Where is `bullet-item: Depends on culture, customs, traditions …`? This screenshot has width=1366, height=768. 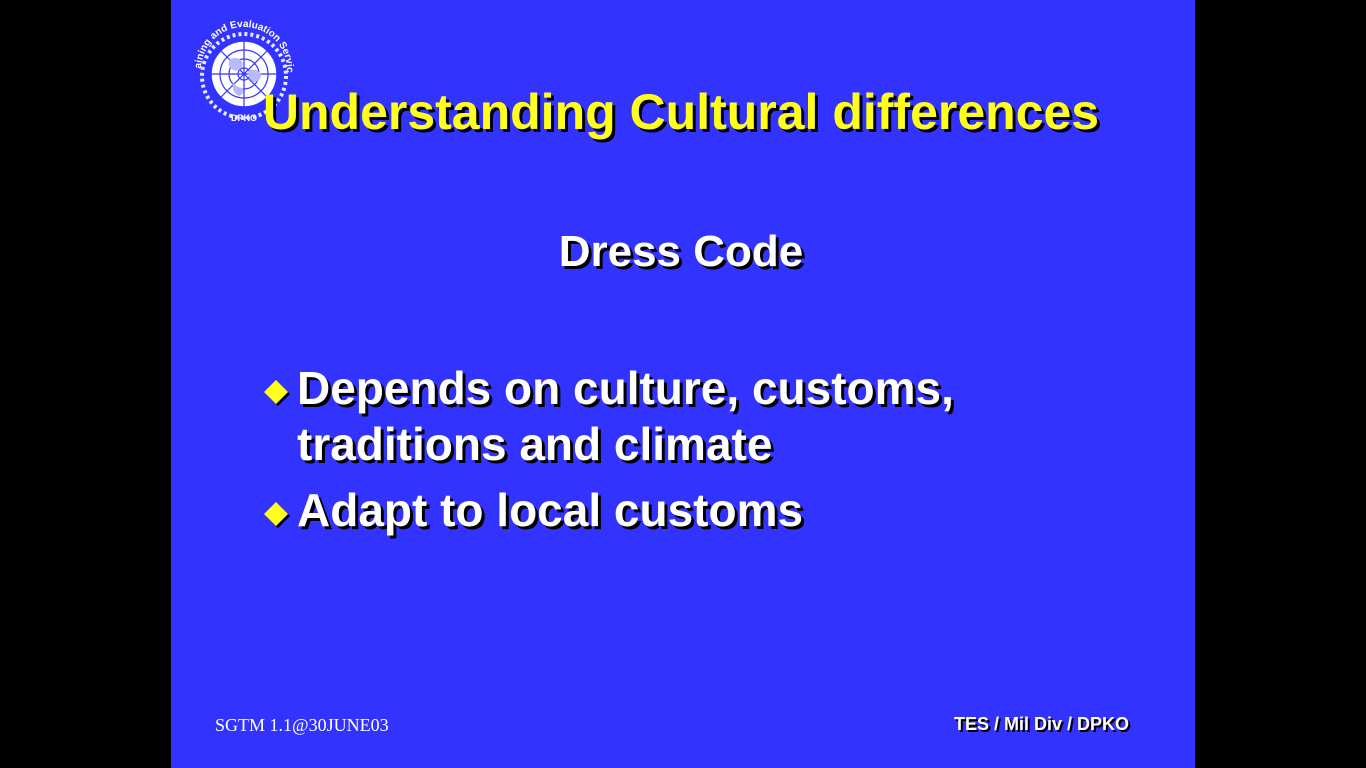
bullet-item: Depends on culture, customs, traditions … is located at coordinates (689, 416).